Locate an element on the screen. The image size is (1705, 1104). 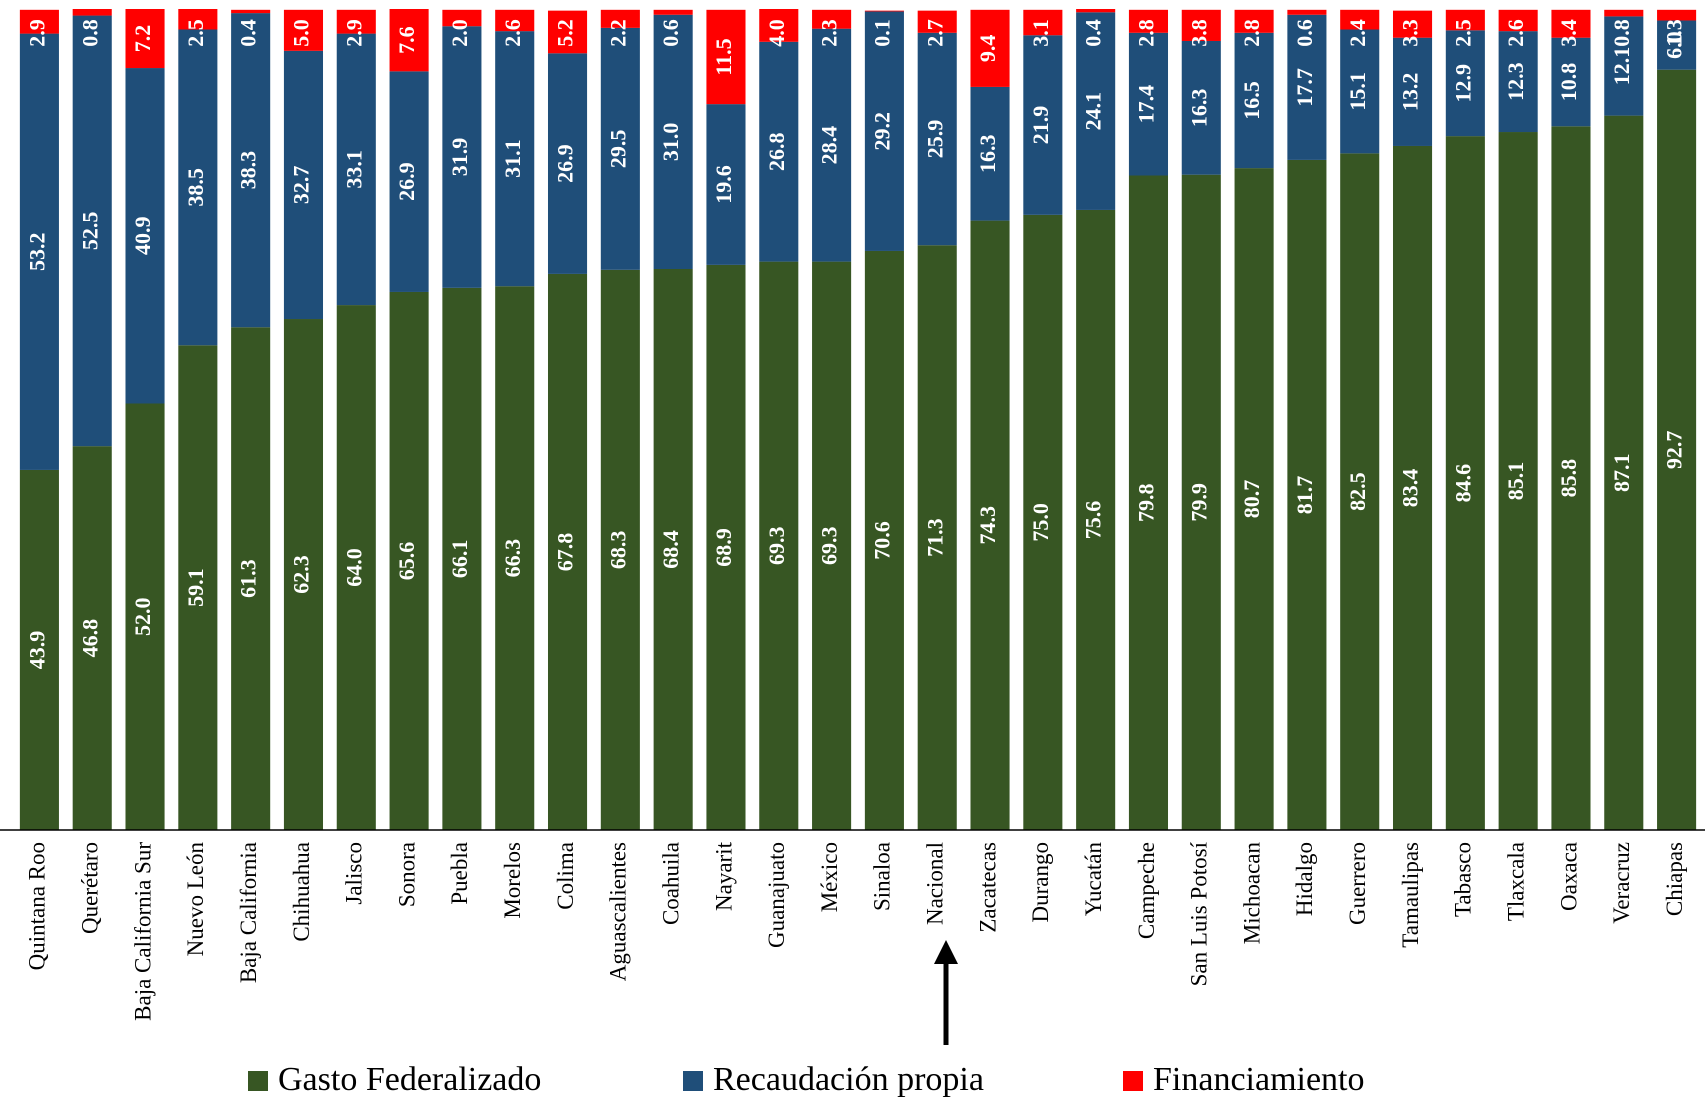
data-label: 16.3 is located at coordinates (987, 154).